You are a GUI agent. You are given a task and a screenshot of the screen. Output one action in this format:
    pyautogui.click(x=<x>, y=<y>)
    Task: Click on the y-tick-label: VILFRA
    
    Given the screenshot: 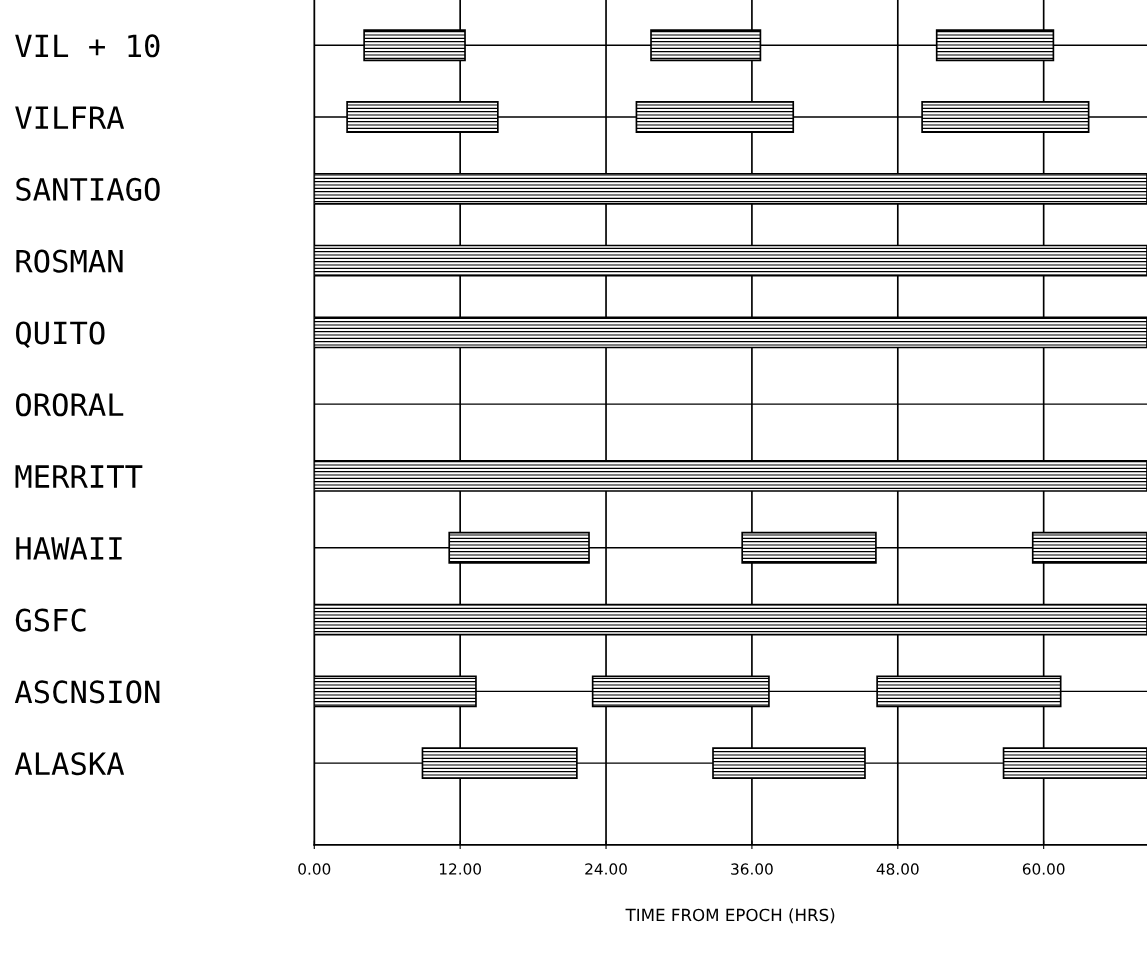 What is the action you would take?
    pyautogui.click(x=70, y=117)
    